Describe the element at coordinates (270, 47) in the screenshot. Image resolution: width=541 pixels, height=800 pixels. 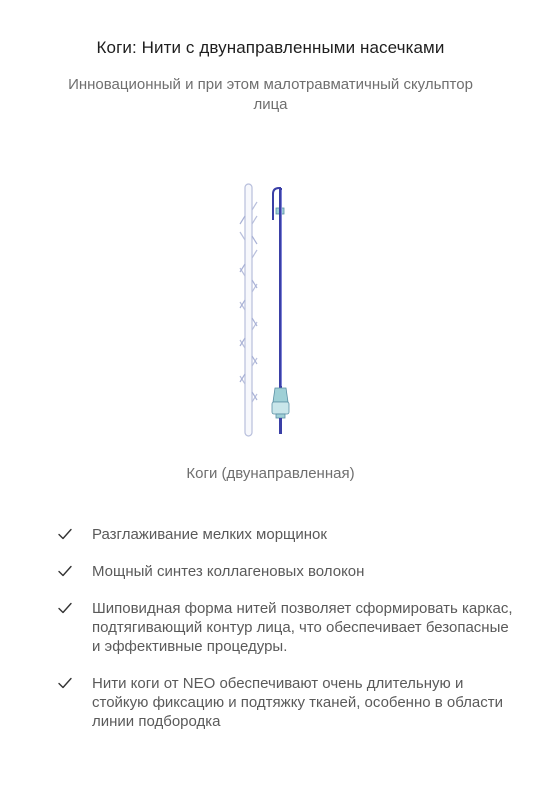
I see `page-title: Коги: Нити с двунаправленными насечками` at that location.